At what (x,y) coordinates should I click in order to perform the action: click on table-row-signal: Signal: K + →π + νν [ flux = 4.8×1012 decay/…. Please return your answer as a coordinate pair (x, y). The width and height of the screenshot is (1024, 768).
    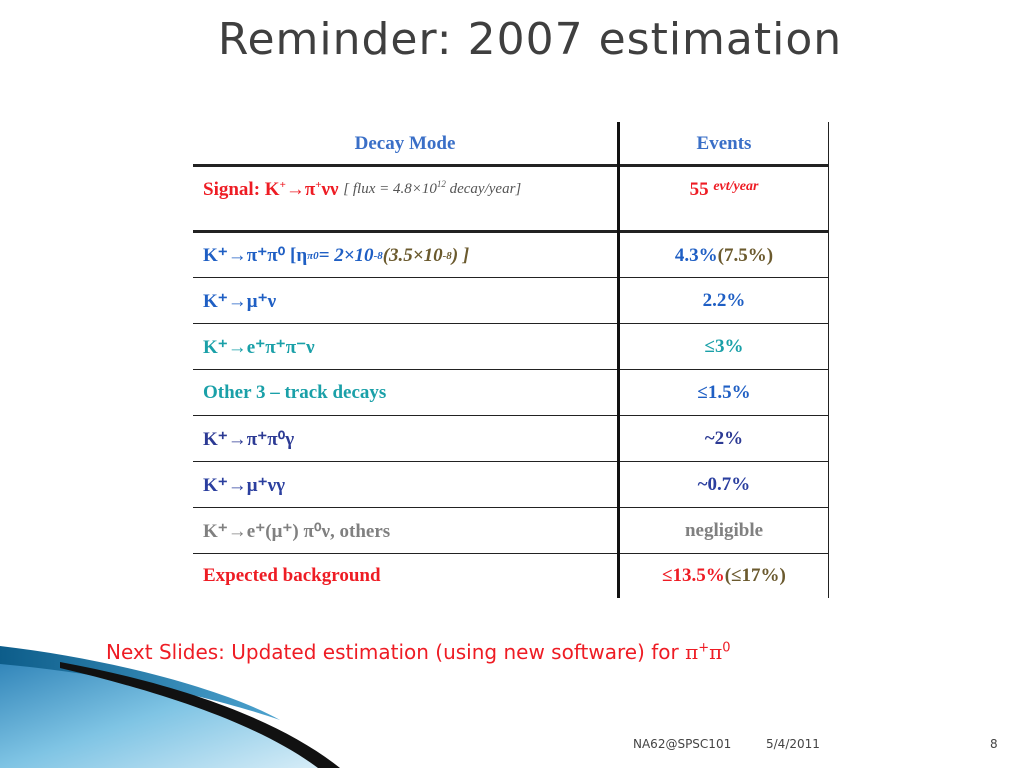
    Looking at the image, I should click on (511, 199).